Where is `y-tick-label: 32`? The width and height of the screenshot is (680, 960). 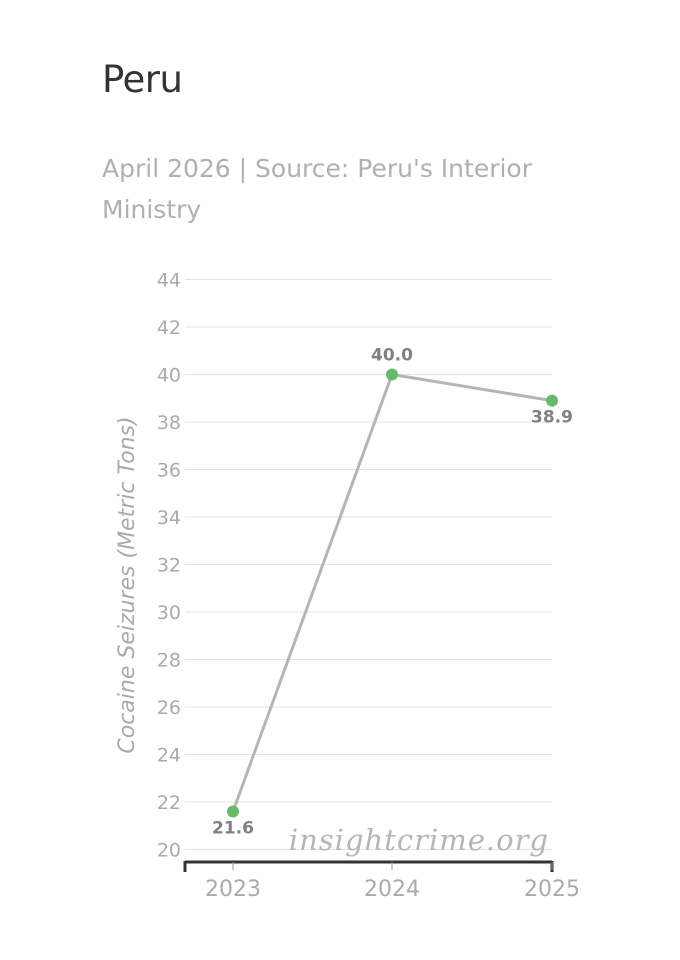 y-tick-label: 32 is located at coordinates (169, 566).